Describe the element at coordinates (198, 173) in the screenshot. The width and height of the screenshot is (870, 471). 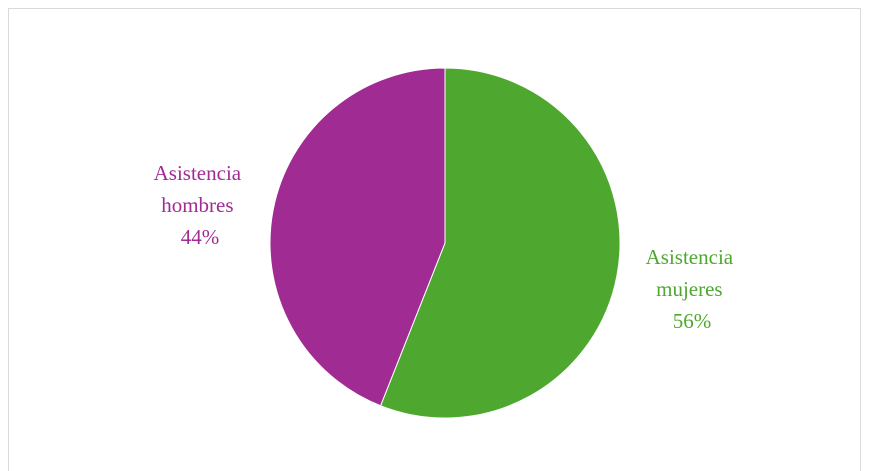
I see `slice-label-hombres-line1: Asistencia` at that location.